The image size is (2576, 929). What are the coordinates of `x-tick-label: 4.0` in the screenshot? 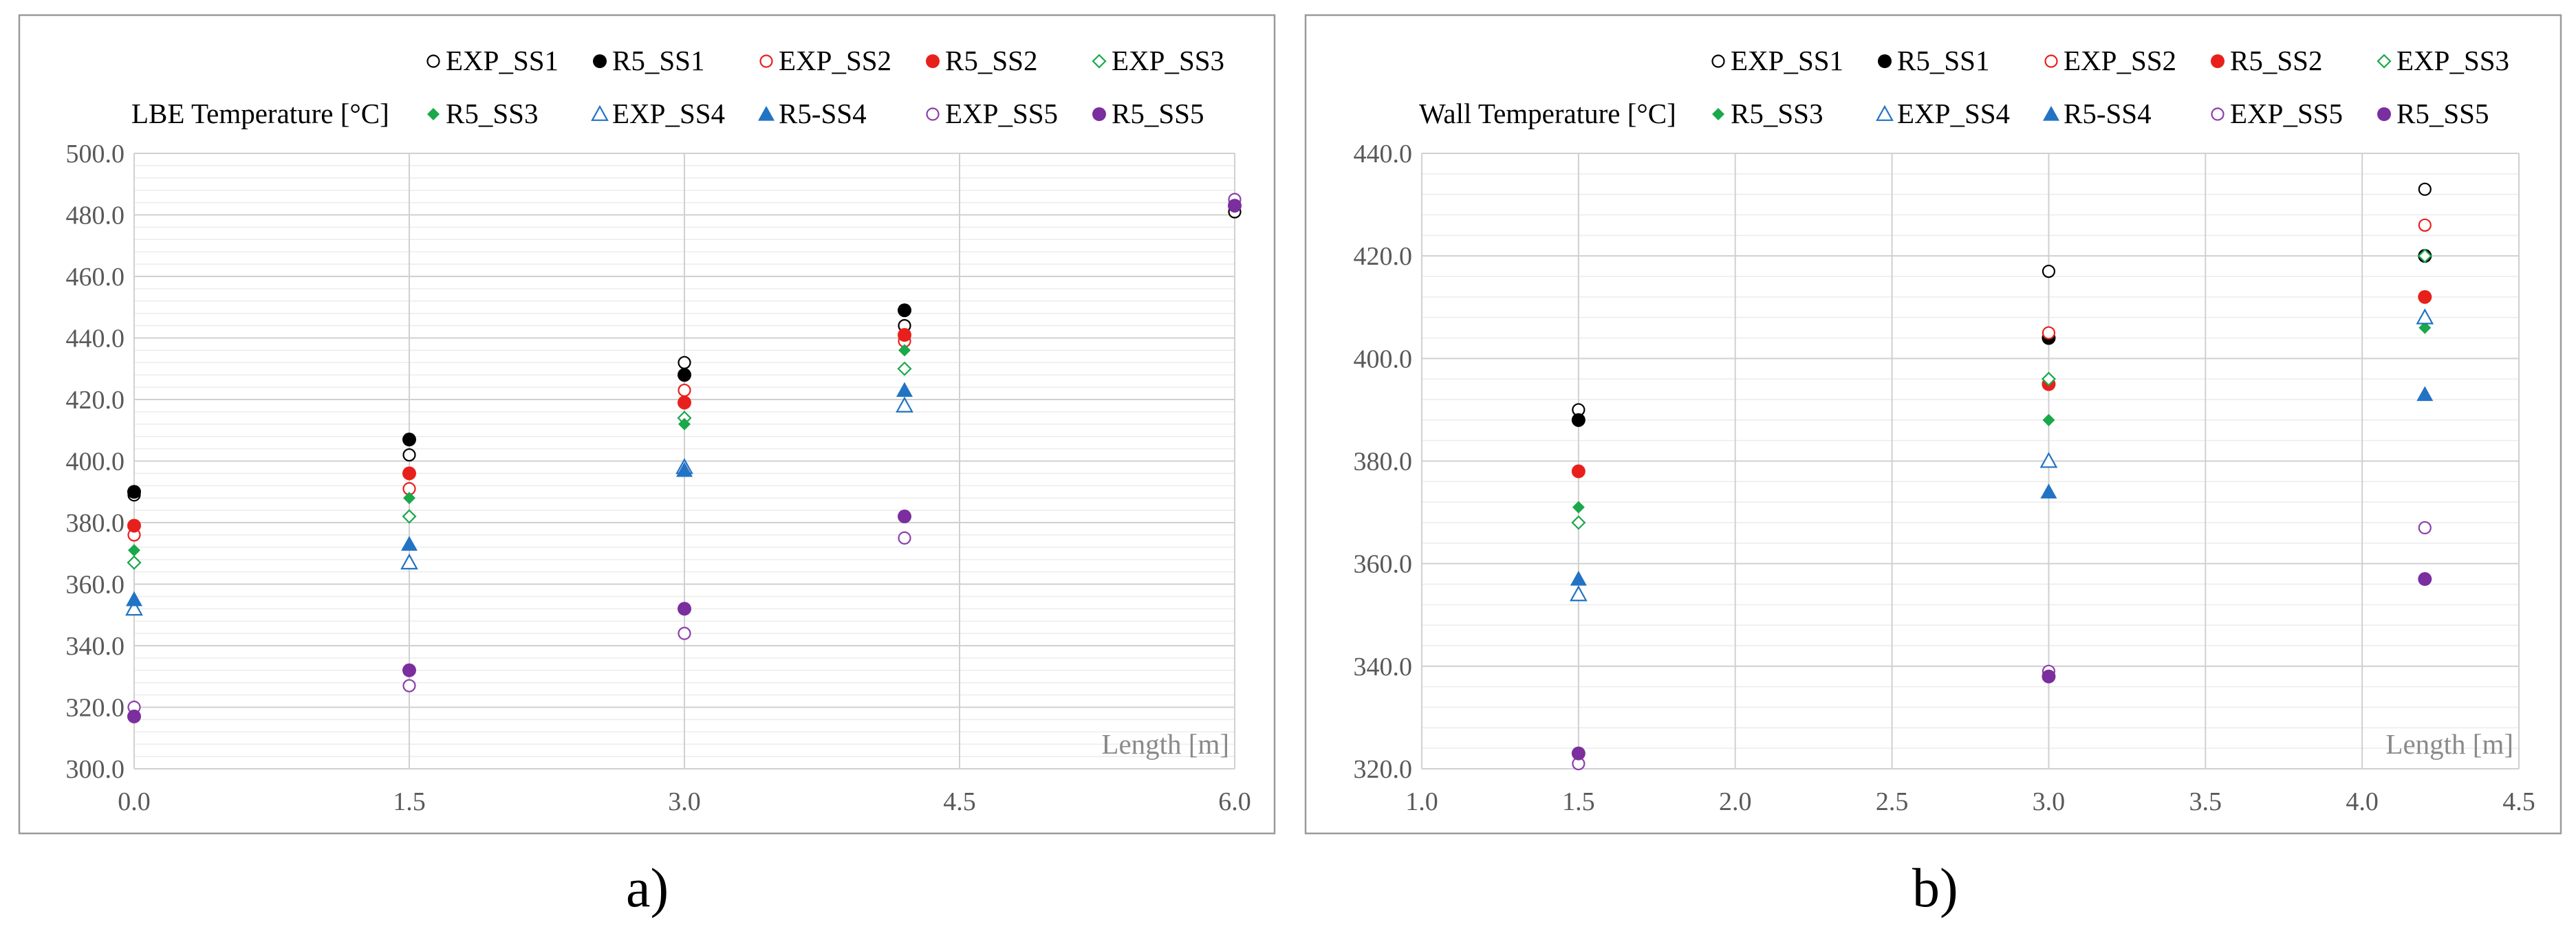 It's located at (2362, 801).